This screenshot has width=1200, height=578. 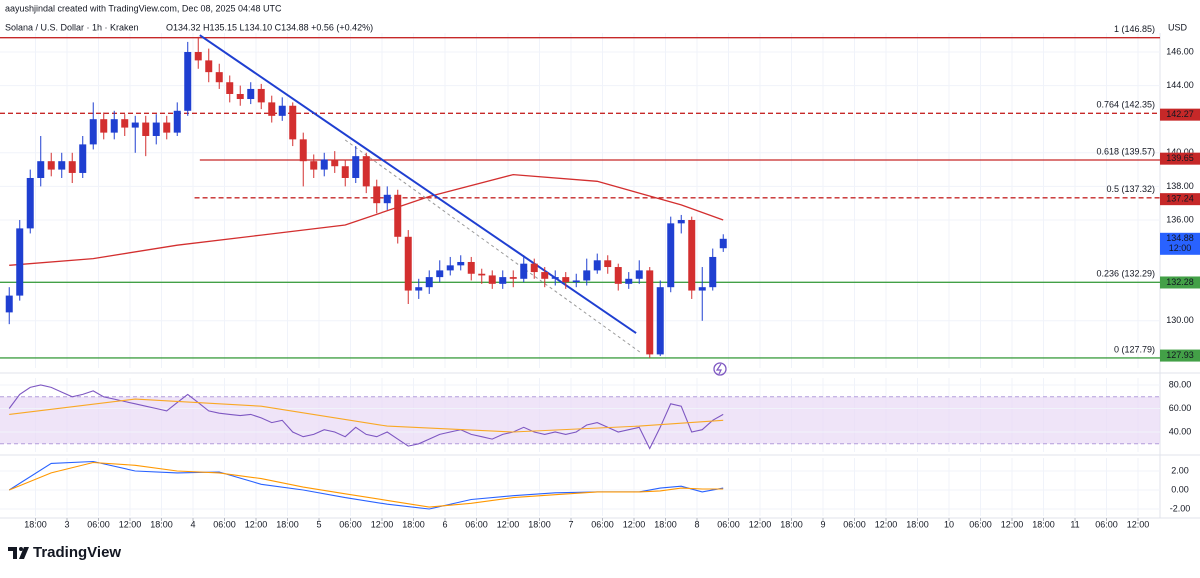 What do you see at coordinates (72, 27) in the screenshot?
I see `symbol-title: Solana / U.S. Dollar · 1h · Kraken` at bounding box center [72, 27].